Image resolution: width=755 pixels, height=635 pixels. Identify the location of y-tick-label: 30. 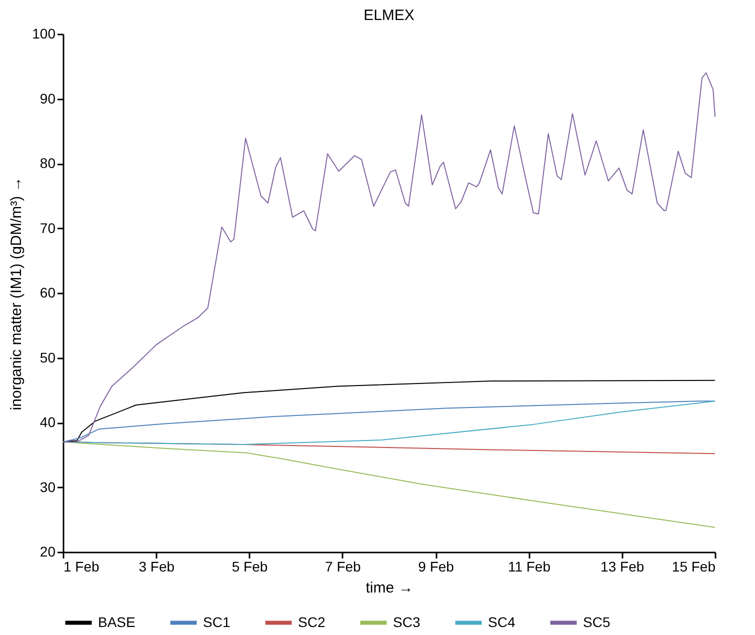
(48, 486).